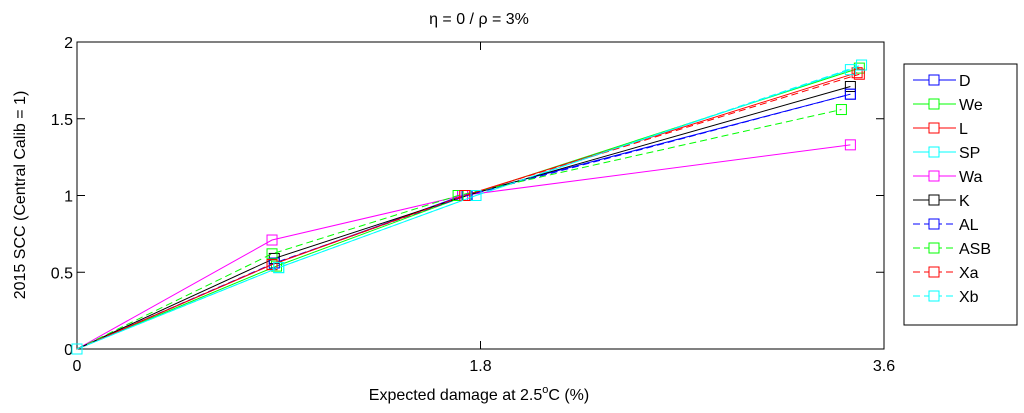  Describe the element at coordinates (942, 81) in the screenshot. I see `legend-entry-d: D` at that location.